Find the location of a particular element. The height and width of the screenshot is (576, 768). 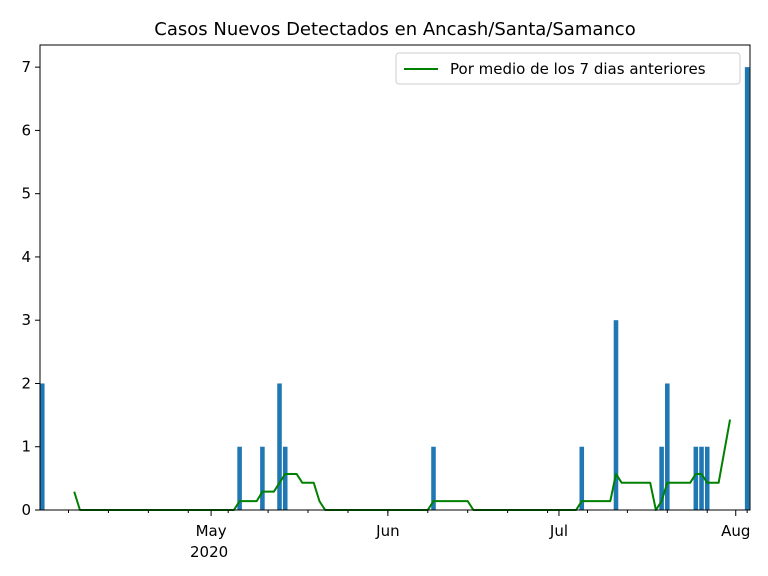

series-line is located at coordinates (402, 465).